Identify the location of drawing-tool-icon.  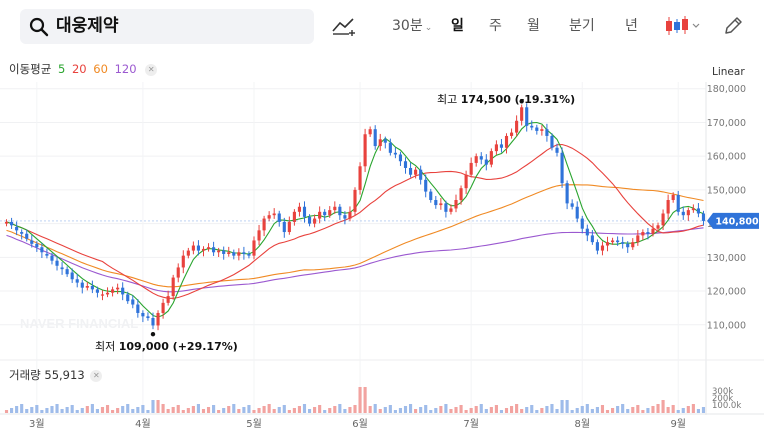
(344, 26).